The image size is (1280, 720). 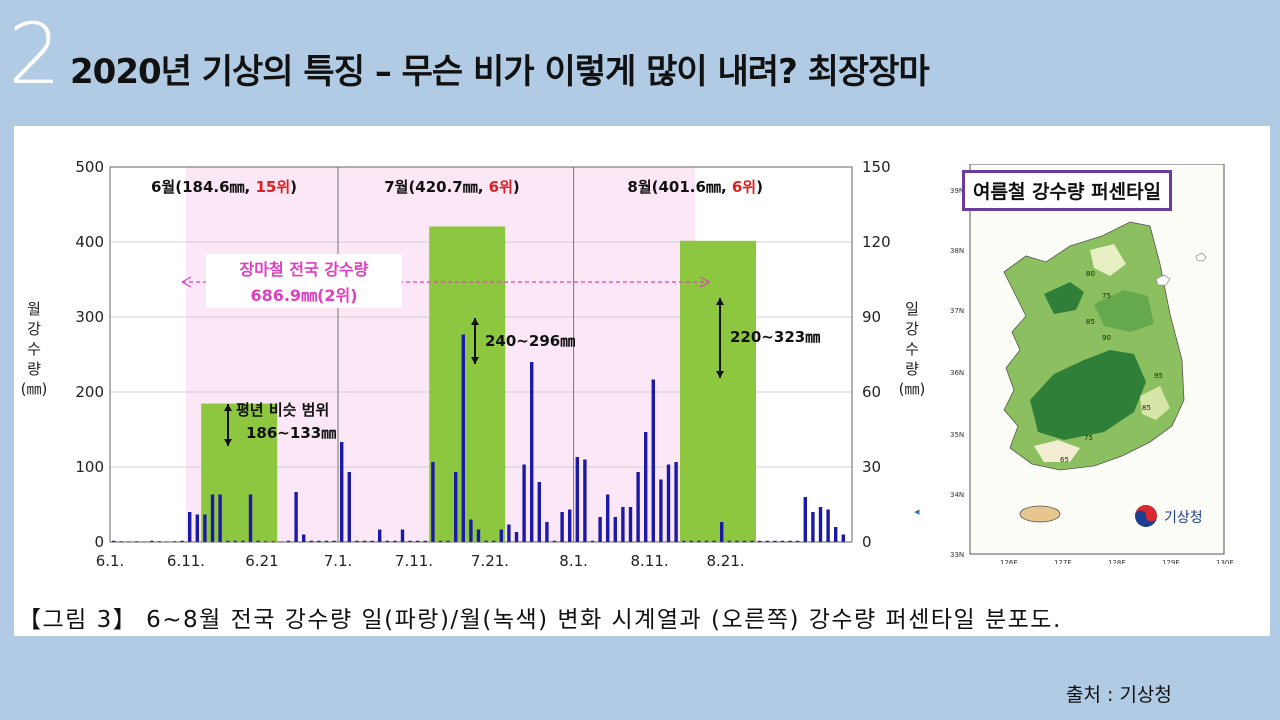 What do you see at coordinates (957, 191) in the screenshot?
I see `lat-tick-label: 39N` at bounding box center [957, 191].